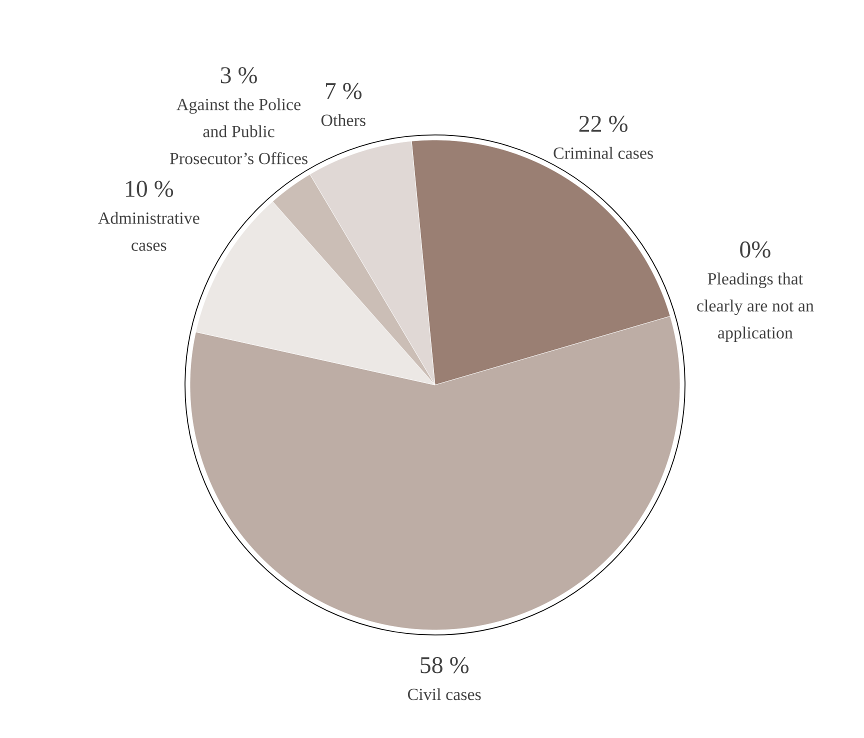 This screenshot has width=864, height=738. Describe the element at coordinates (343, 120) in the screenshot. I see `slice-label: Others` at that location.